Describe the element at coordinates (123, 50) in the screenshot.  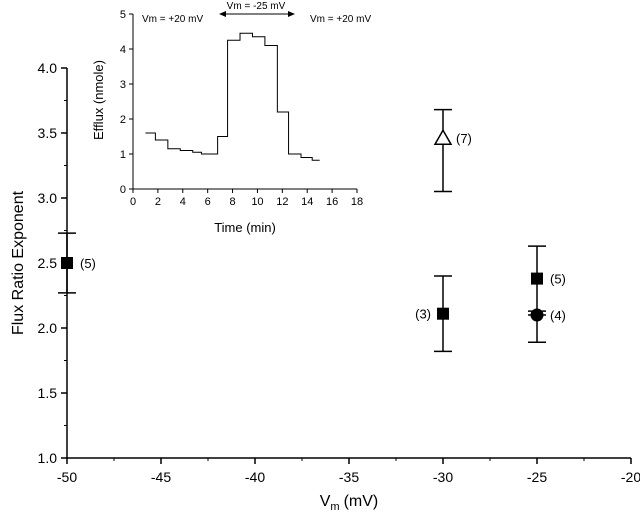
I see `inset-y-tick-label: 4` at that location.